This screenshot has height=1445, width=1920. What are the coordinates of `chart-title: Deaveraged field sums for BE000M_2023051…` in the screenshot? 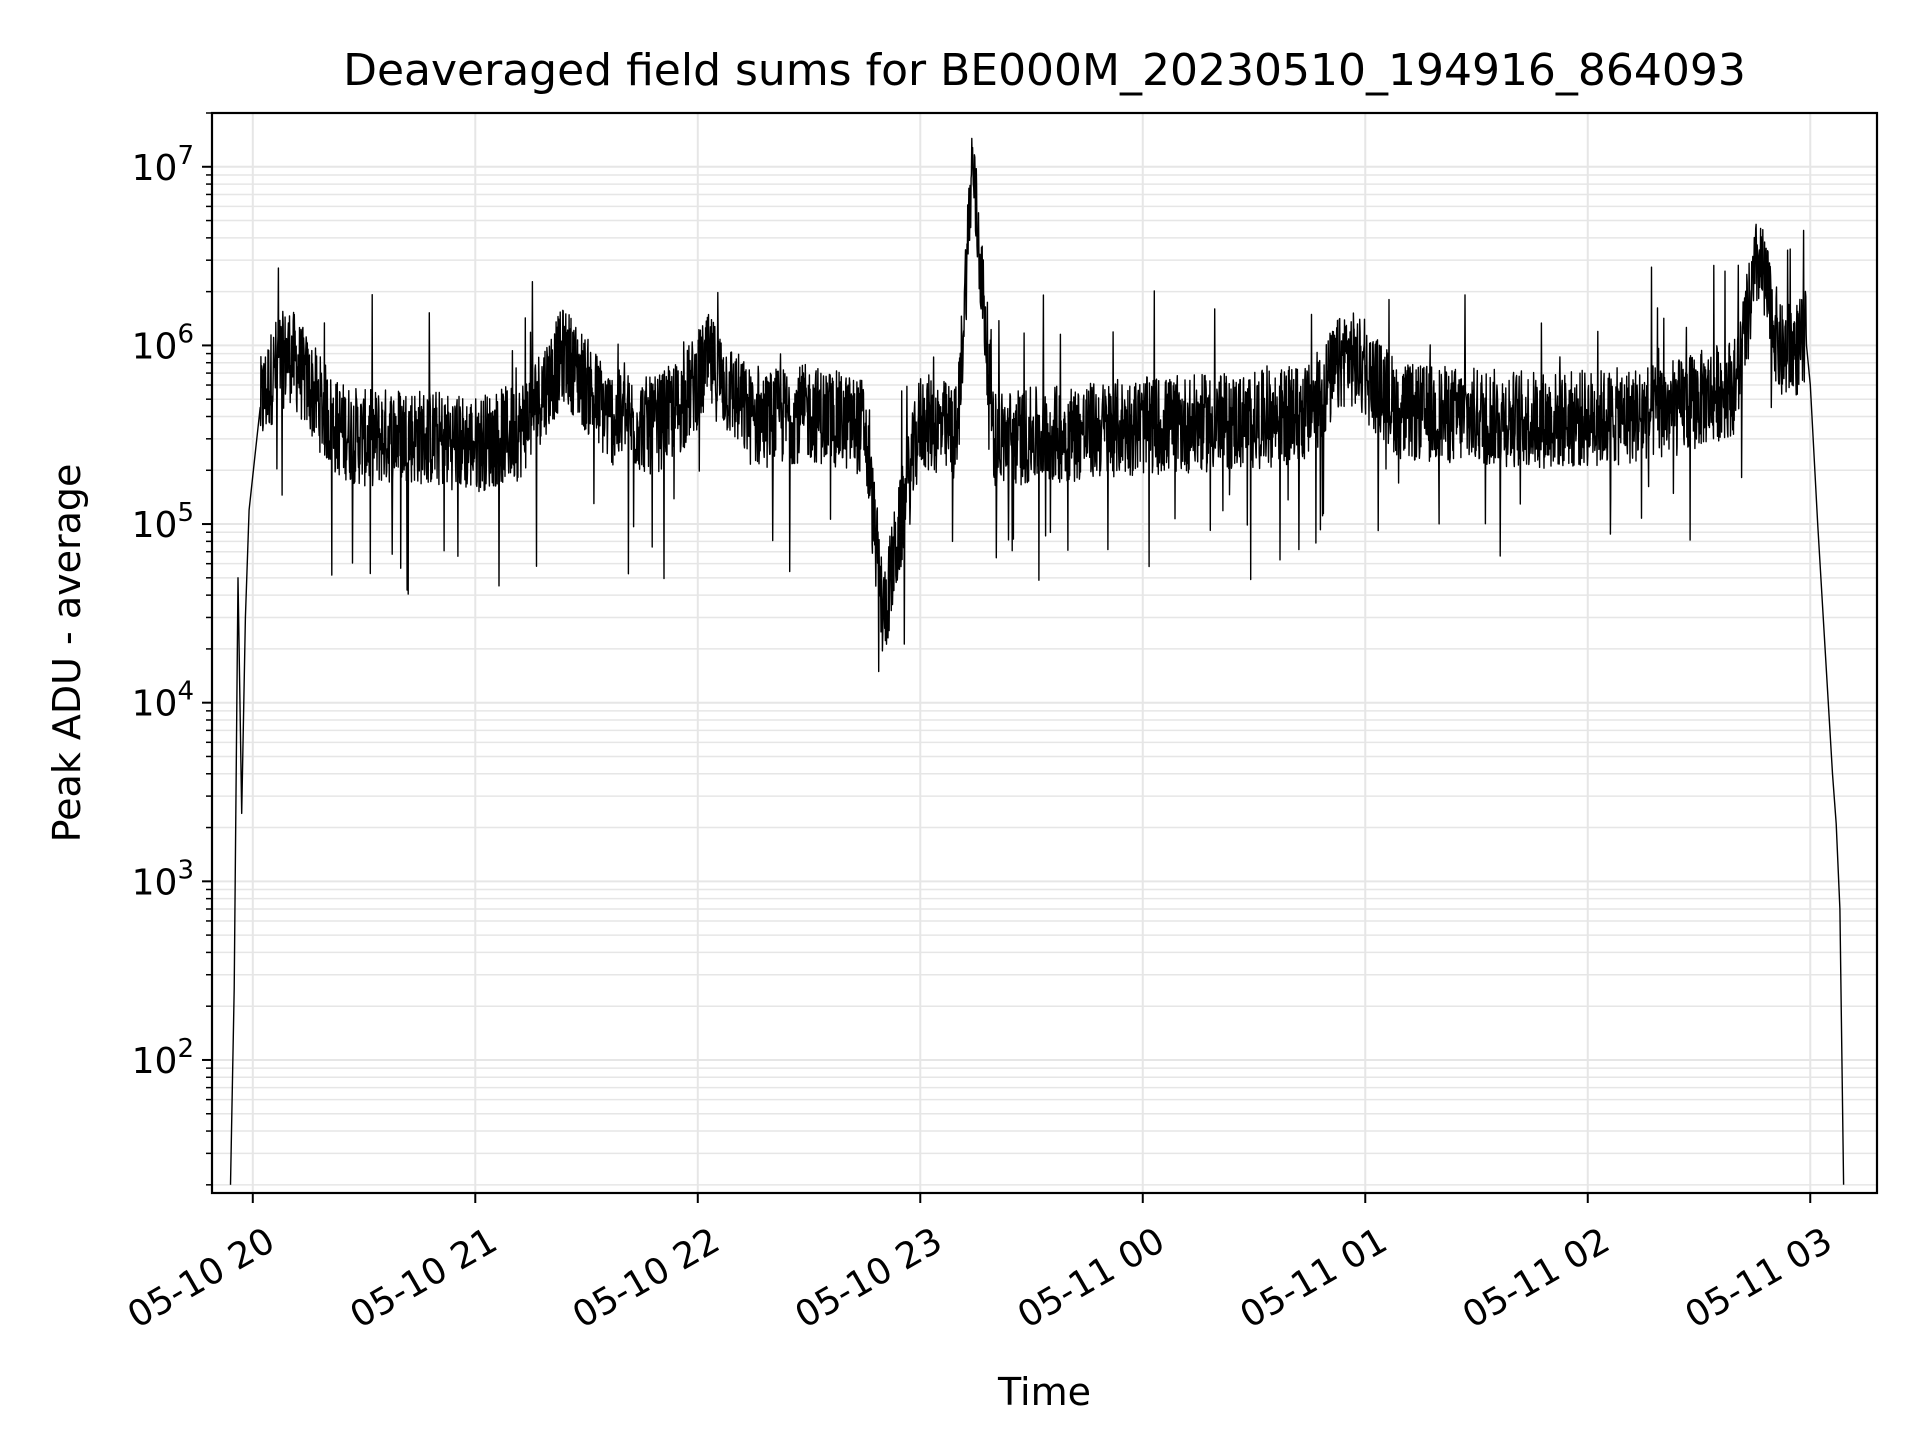 It's located at (1044, 70).